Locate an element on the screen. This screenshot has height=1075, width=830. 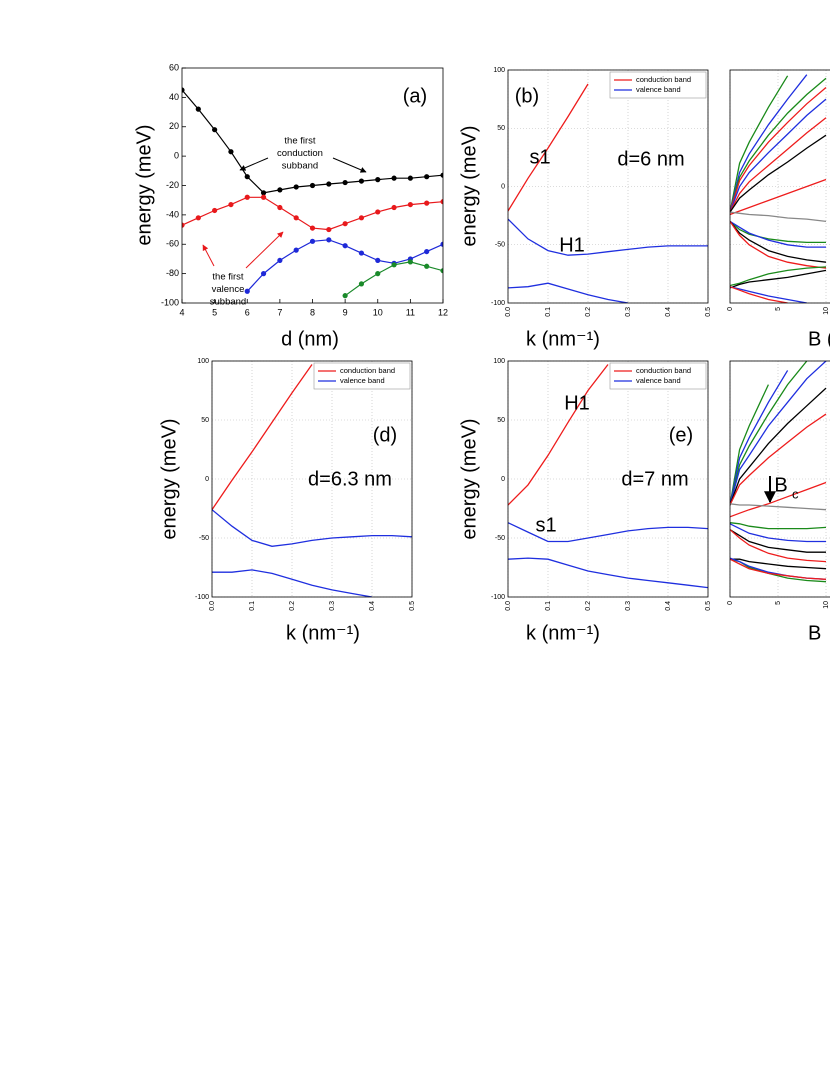
x-tick-label: 0.4 is located at coordinates (668, 312).